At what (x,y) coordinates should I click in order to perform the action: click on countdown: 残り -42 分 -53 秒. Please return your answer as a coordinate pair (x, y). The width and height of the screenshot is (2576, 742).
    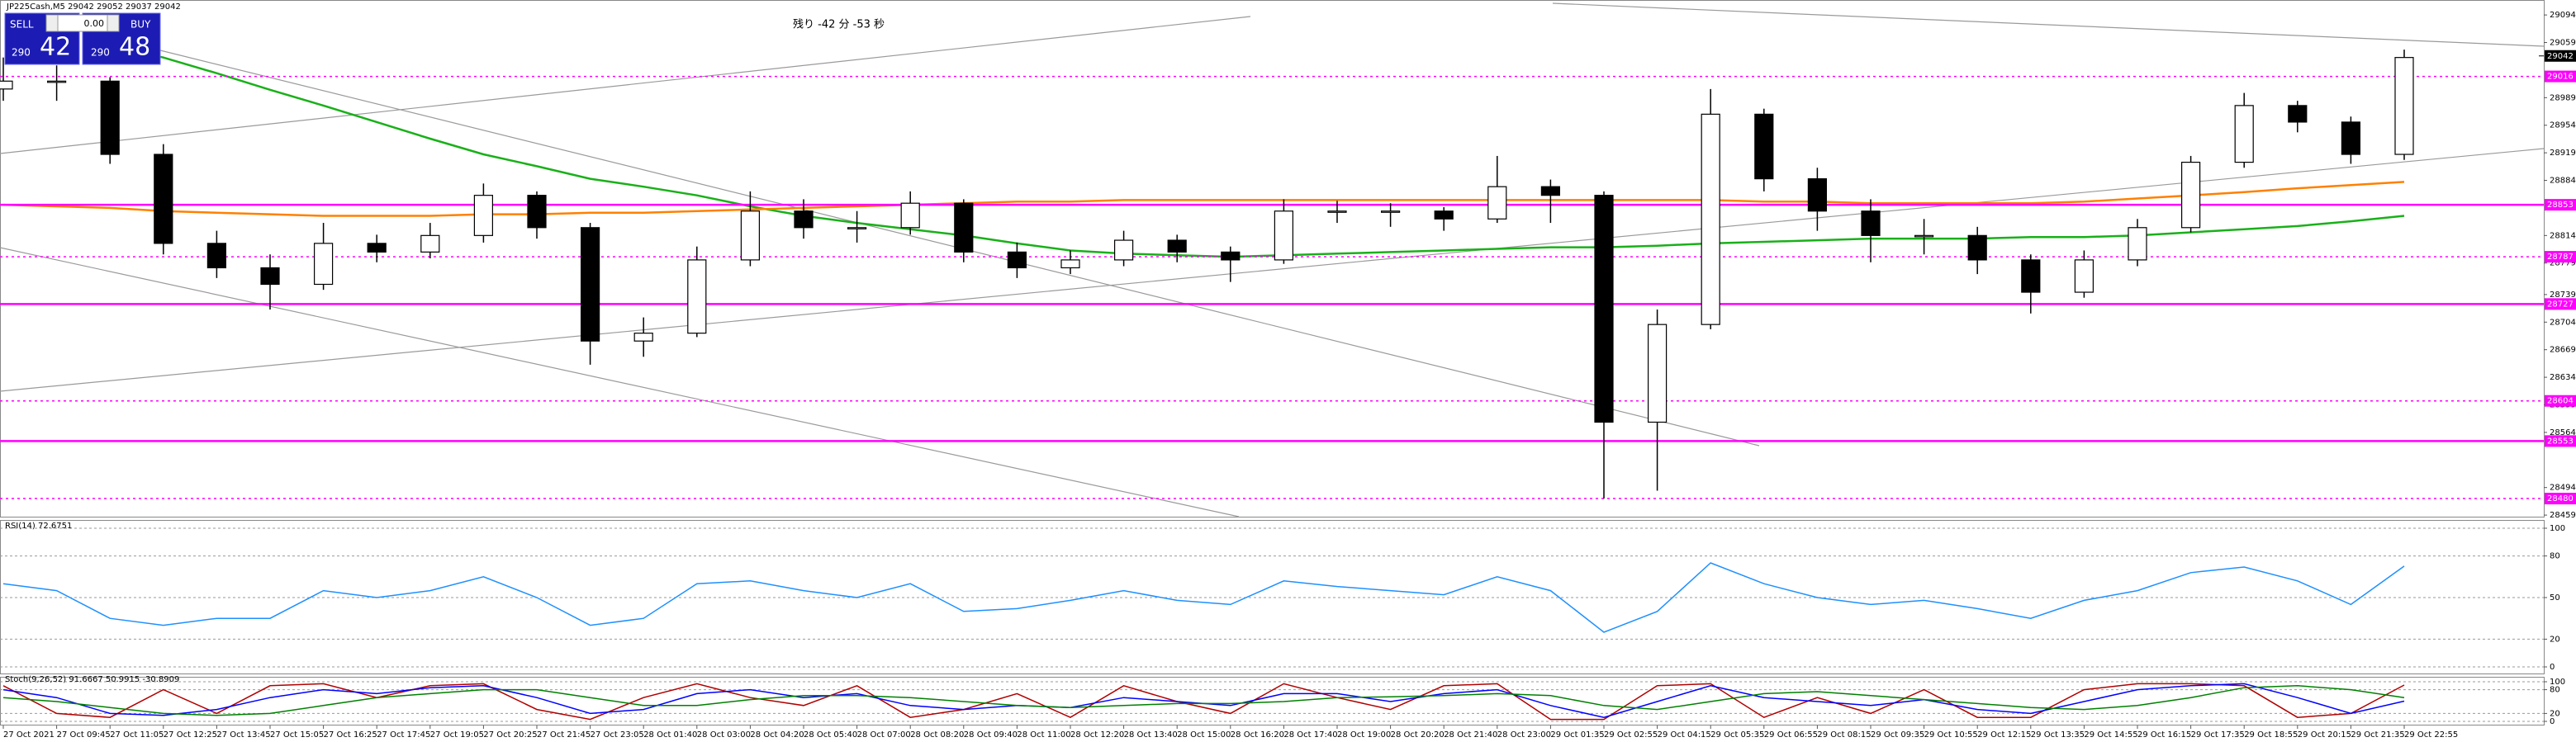
    Looking at the image, I should click on (839, 25).